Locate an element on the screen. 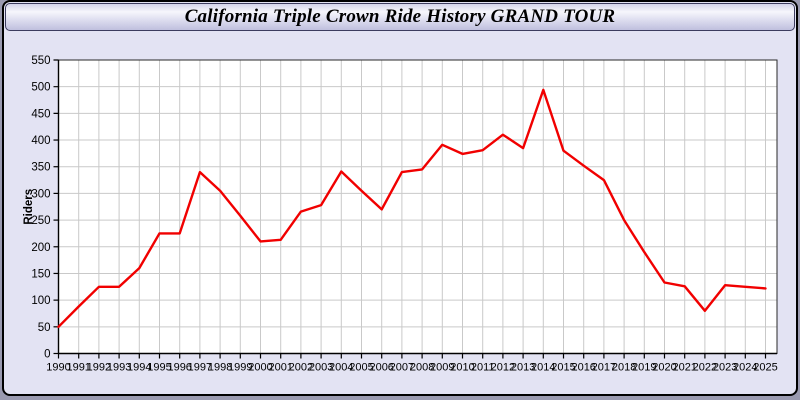 Image resolution: width=800 pixels, height=400 pixels. x-tick-label: 1996 is located at coordinates (179, 368).